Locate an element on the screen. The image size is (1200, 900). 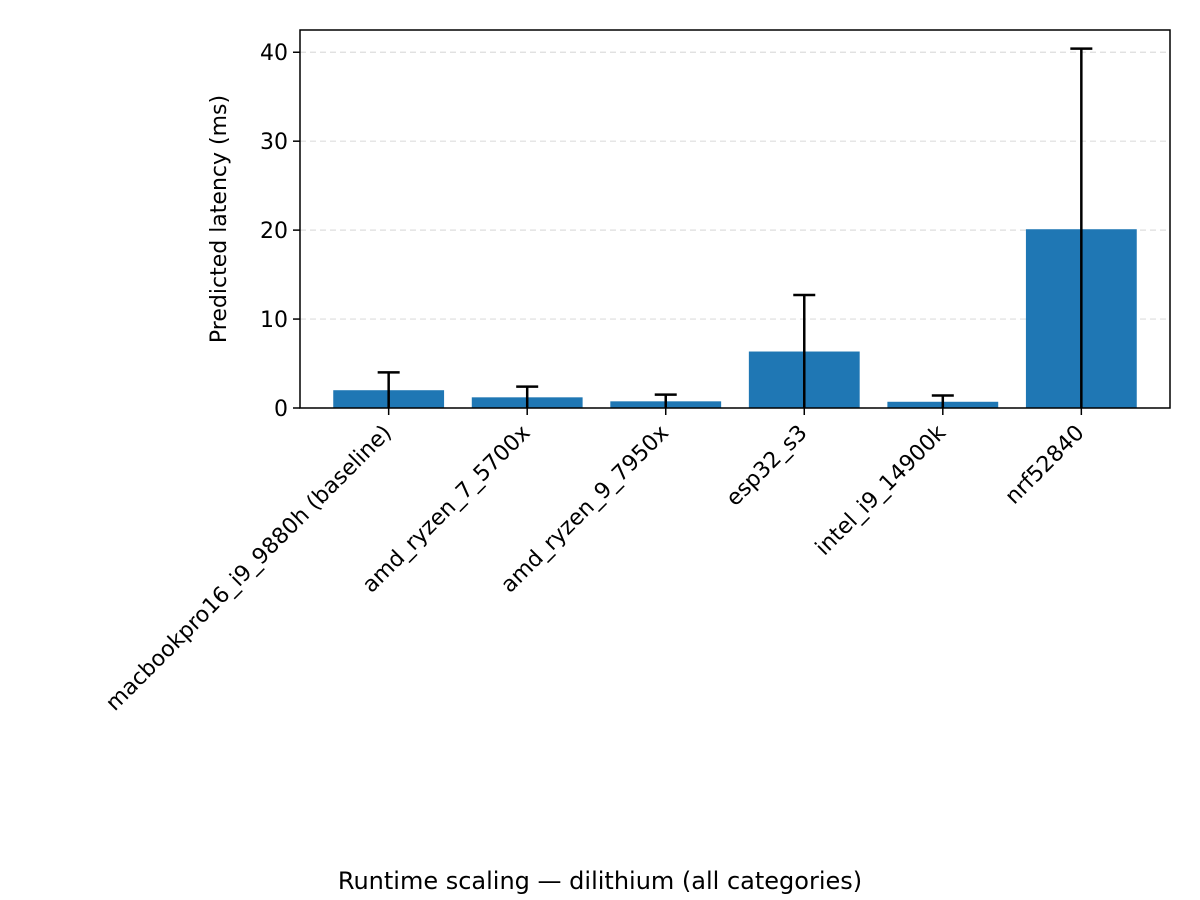
x-tick-label: esp32_s3 is located at coordinates (767, 466).